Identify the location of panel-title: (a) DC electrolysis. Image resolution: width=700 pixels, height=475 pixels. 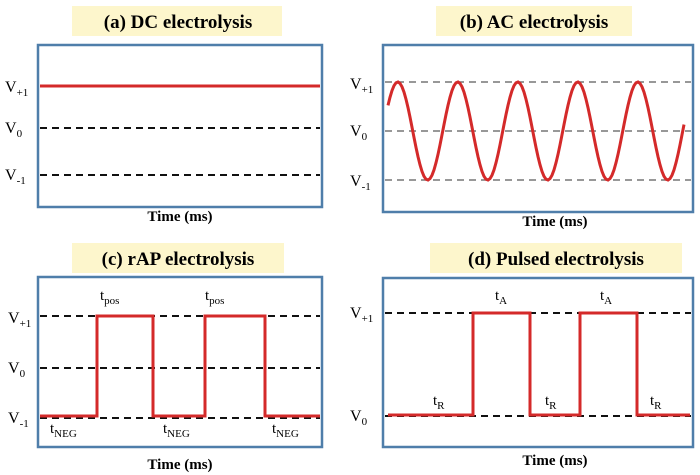
(178, 22).